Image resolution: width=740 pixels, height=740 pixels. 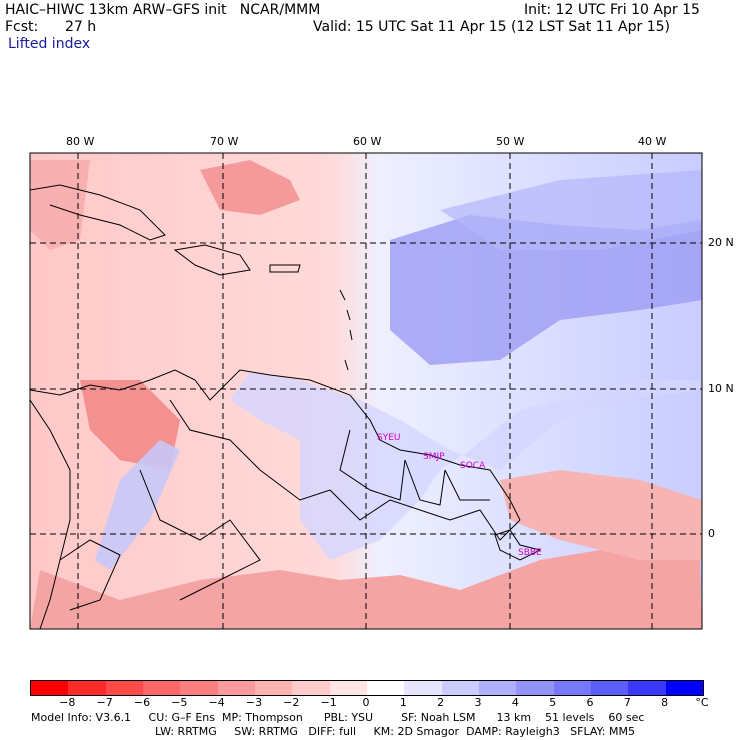 I want to click on field-name: Lifted index, so click(x=49, y=44).